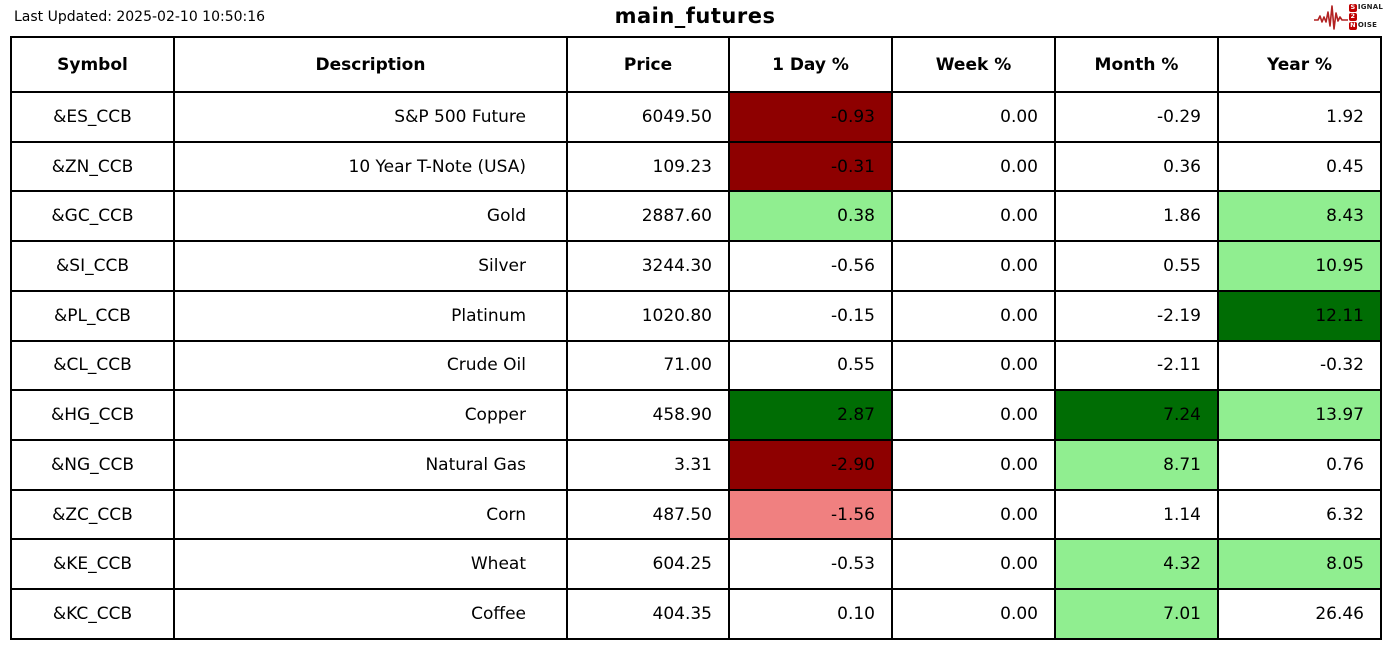 This screenshot has width=1390, height=650. Describe the element at coordinates (648, 166) in the screenshot. I see `price-cell: 109.23` at that location.